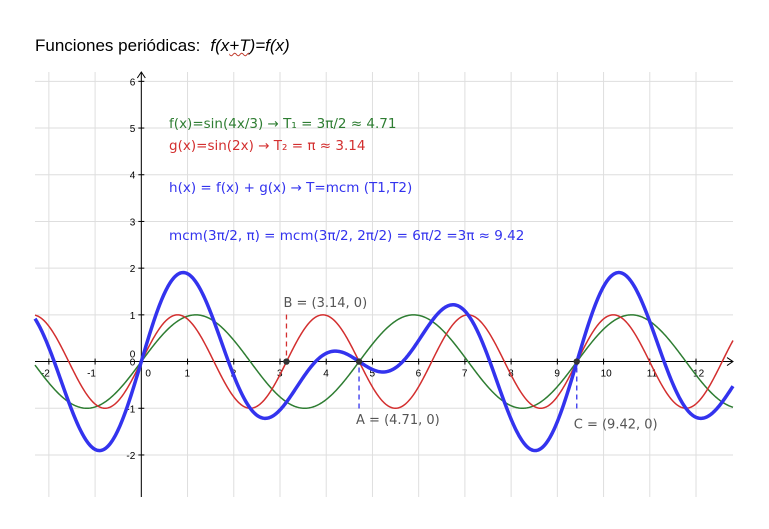 This screenshot has height=529, width=769. What do you see at coordinates (290, 188) in the screenshot?
I see `annotation-2: h(x) = f(x) + g(x) → T=mcm (T1,T2)` at bounding box center [290, 188].